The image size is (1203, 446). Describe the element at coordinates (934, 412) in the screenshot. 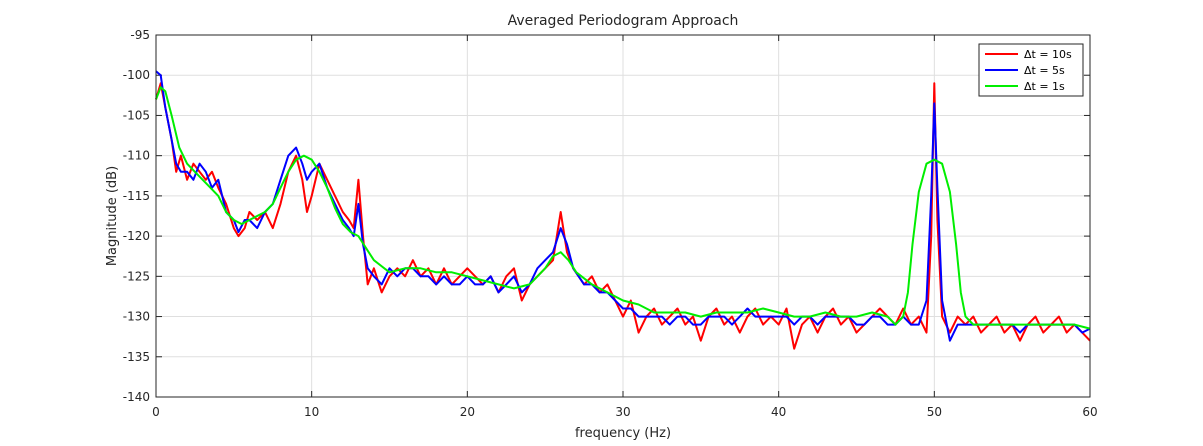

I see `x-tick-label: 50` at that location.